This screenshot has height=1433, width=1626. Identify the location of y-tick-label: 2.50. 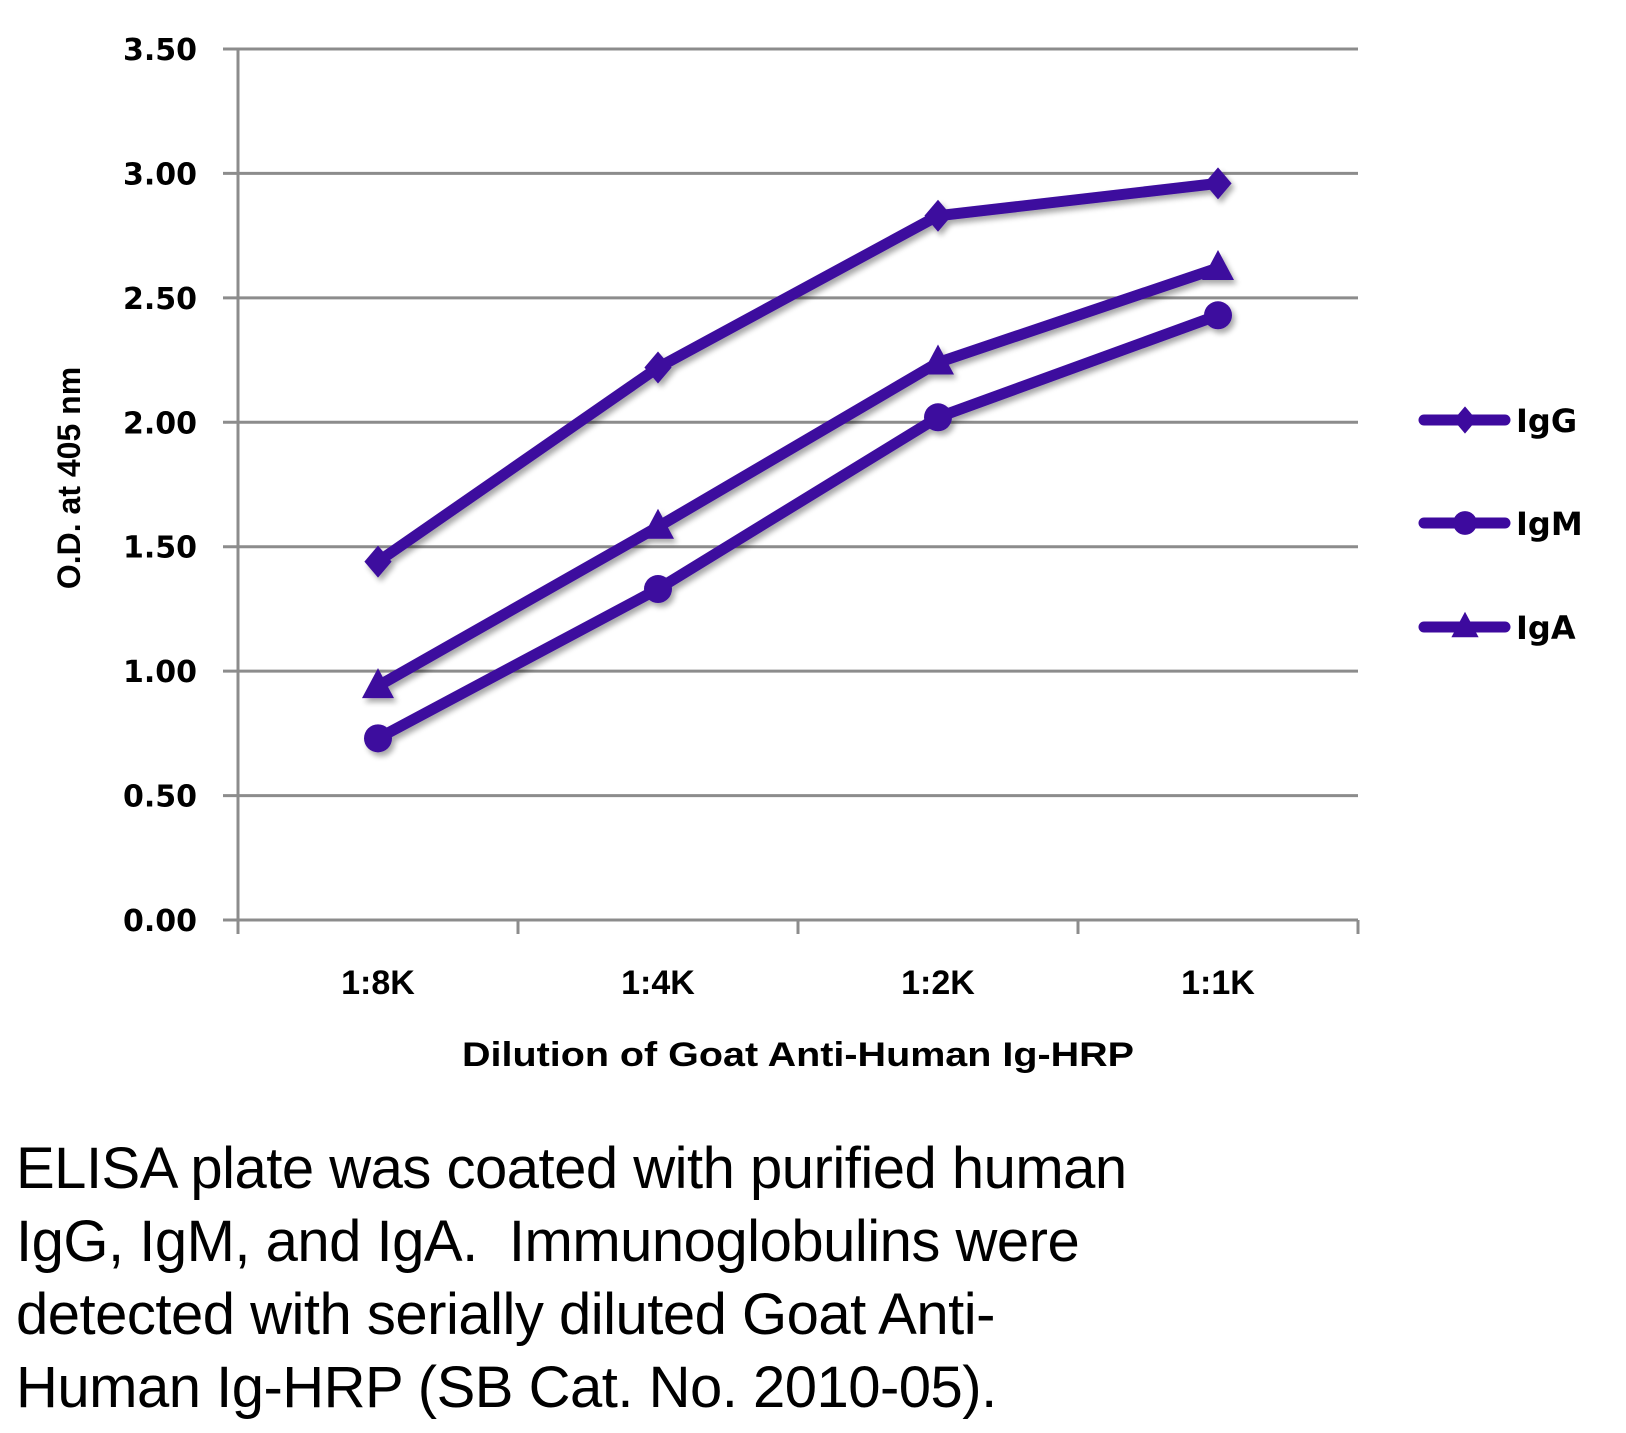
(160, 299).